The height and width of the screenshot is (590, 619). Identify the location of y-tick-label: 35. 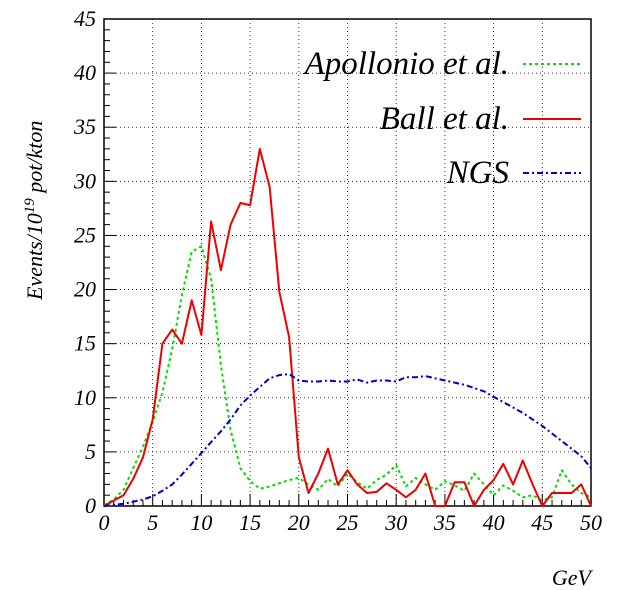
(84, 126).